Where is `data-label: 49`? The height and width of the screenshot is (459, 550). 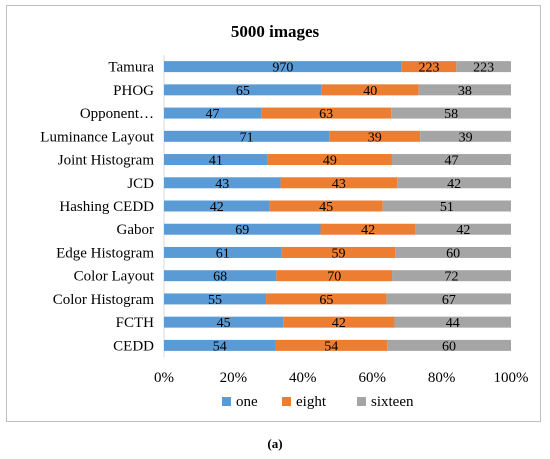 data-label: 49 is located at coordinates (330, 161).